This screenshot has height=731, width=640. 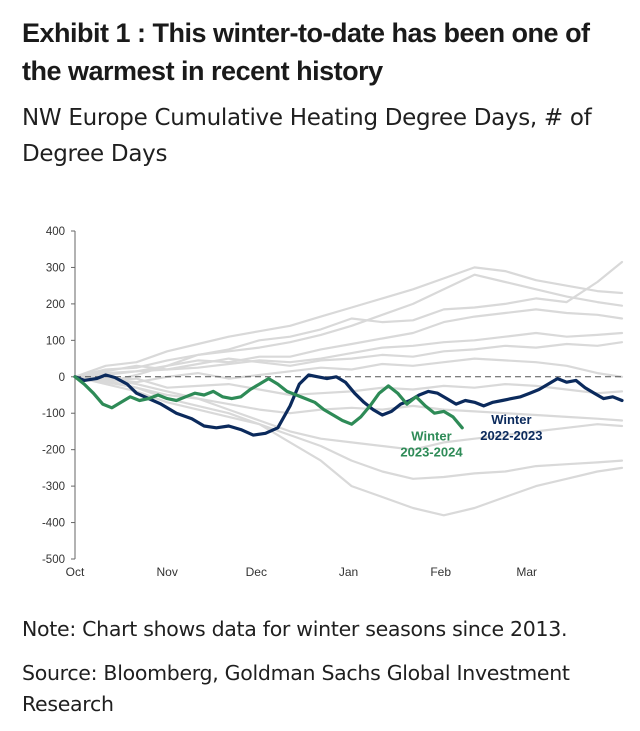 What do you see at coordinates (53, 451) in the screenshot?
I see `y-tick-label: -200` at bounding box center [53, 451].